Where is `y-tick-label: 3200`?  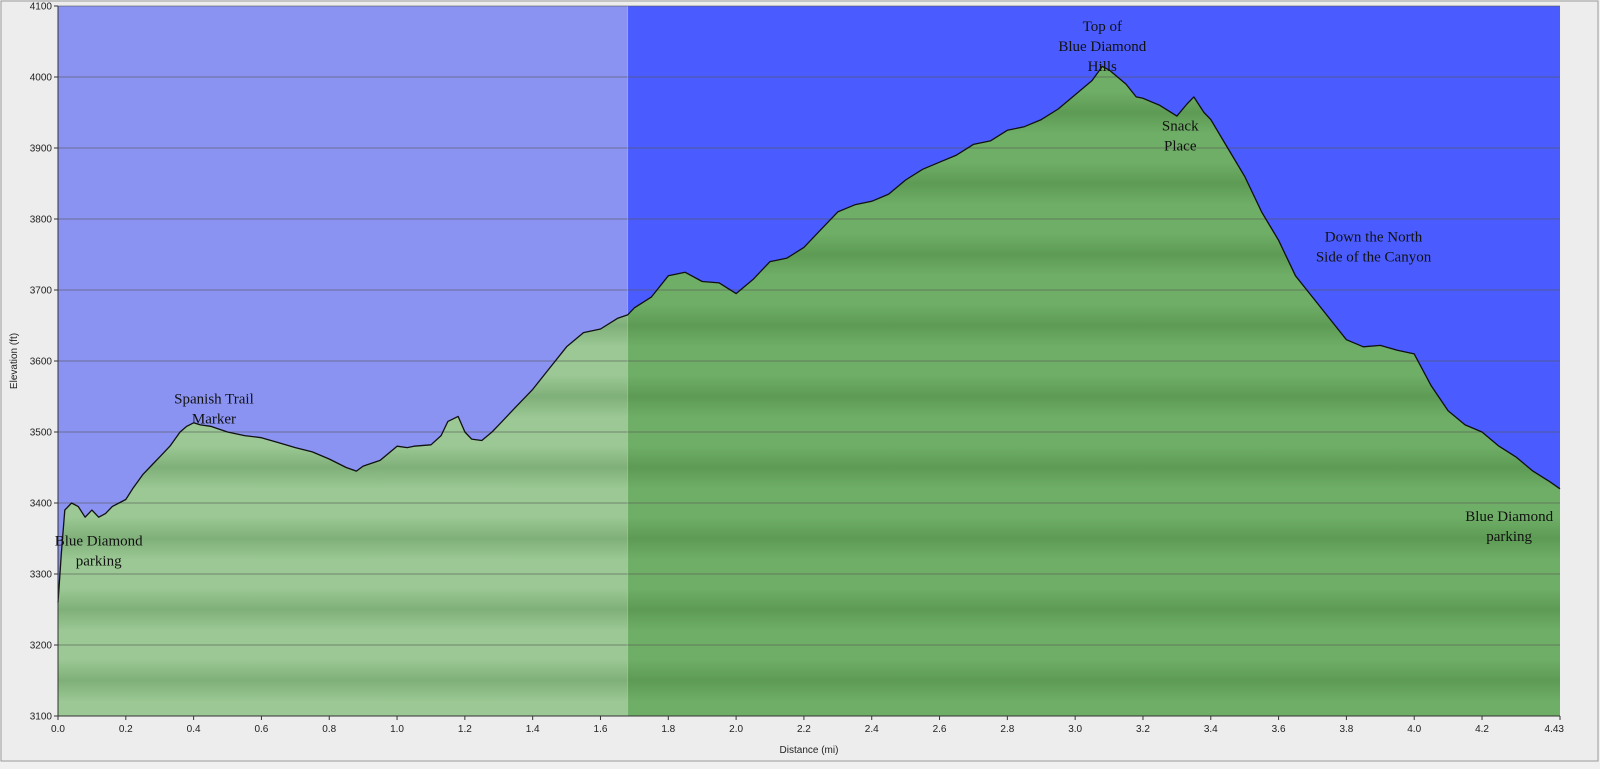
y-tick-label: 3200 is located at coordinates (41, 646).